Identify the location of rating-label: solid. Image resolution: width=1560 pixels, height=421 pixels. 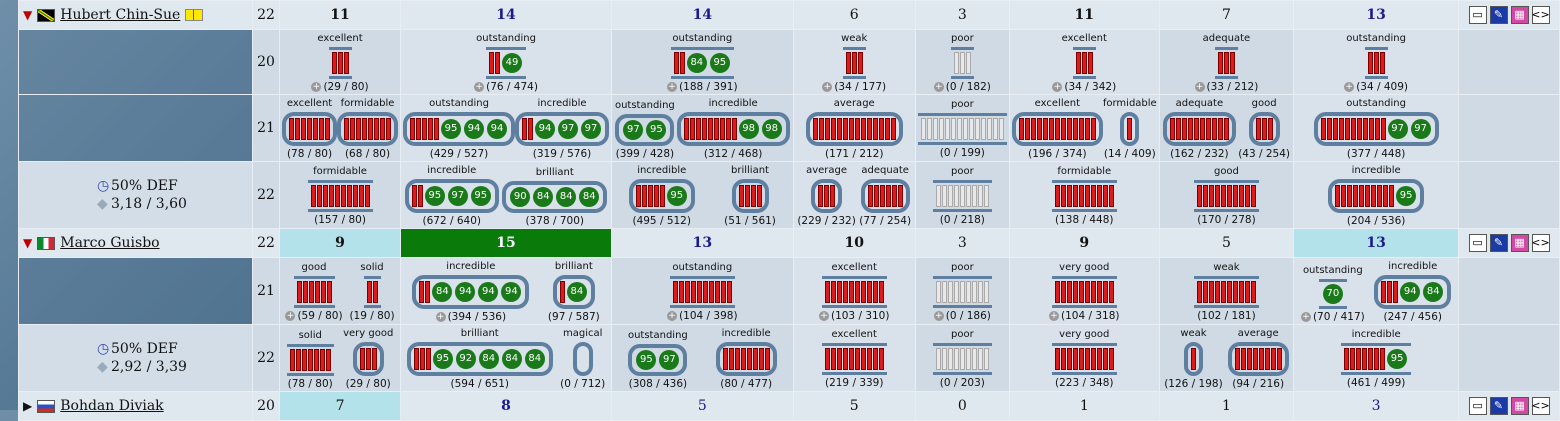
(372, 267).